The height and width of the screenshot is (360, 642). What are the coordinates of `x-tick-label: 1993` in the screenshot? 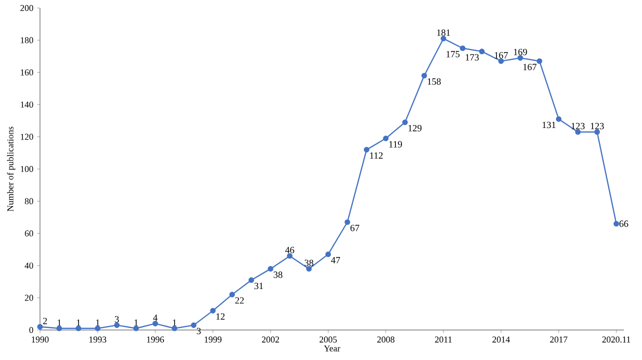 It's located at (97, 339).